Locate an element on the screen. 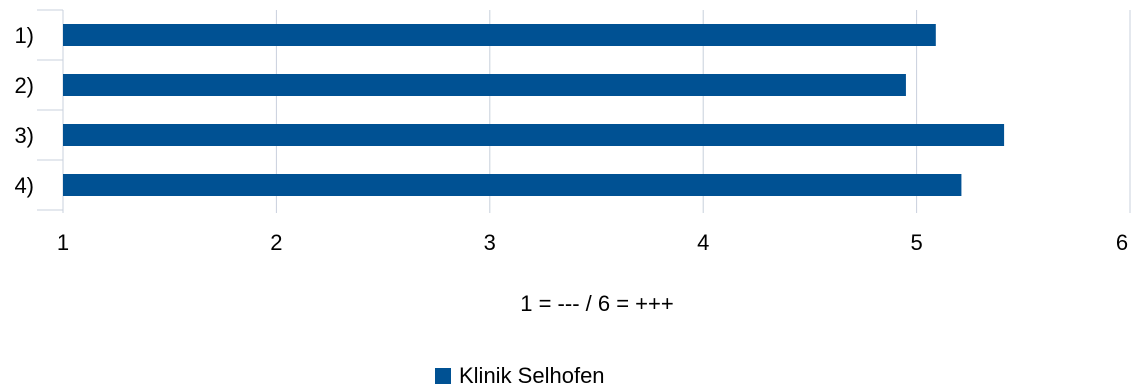  x-tick-label: 2 is located at coordinates (276, 242).